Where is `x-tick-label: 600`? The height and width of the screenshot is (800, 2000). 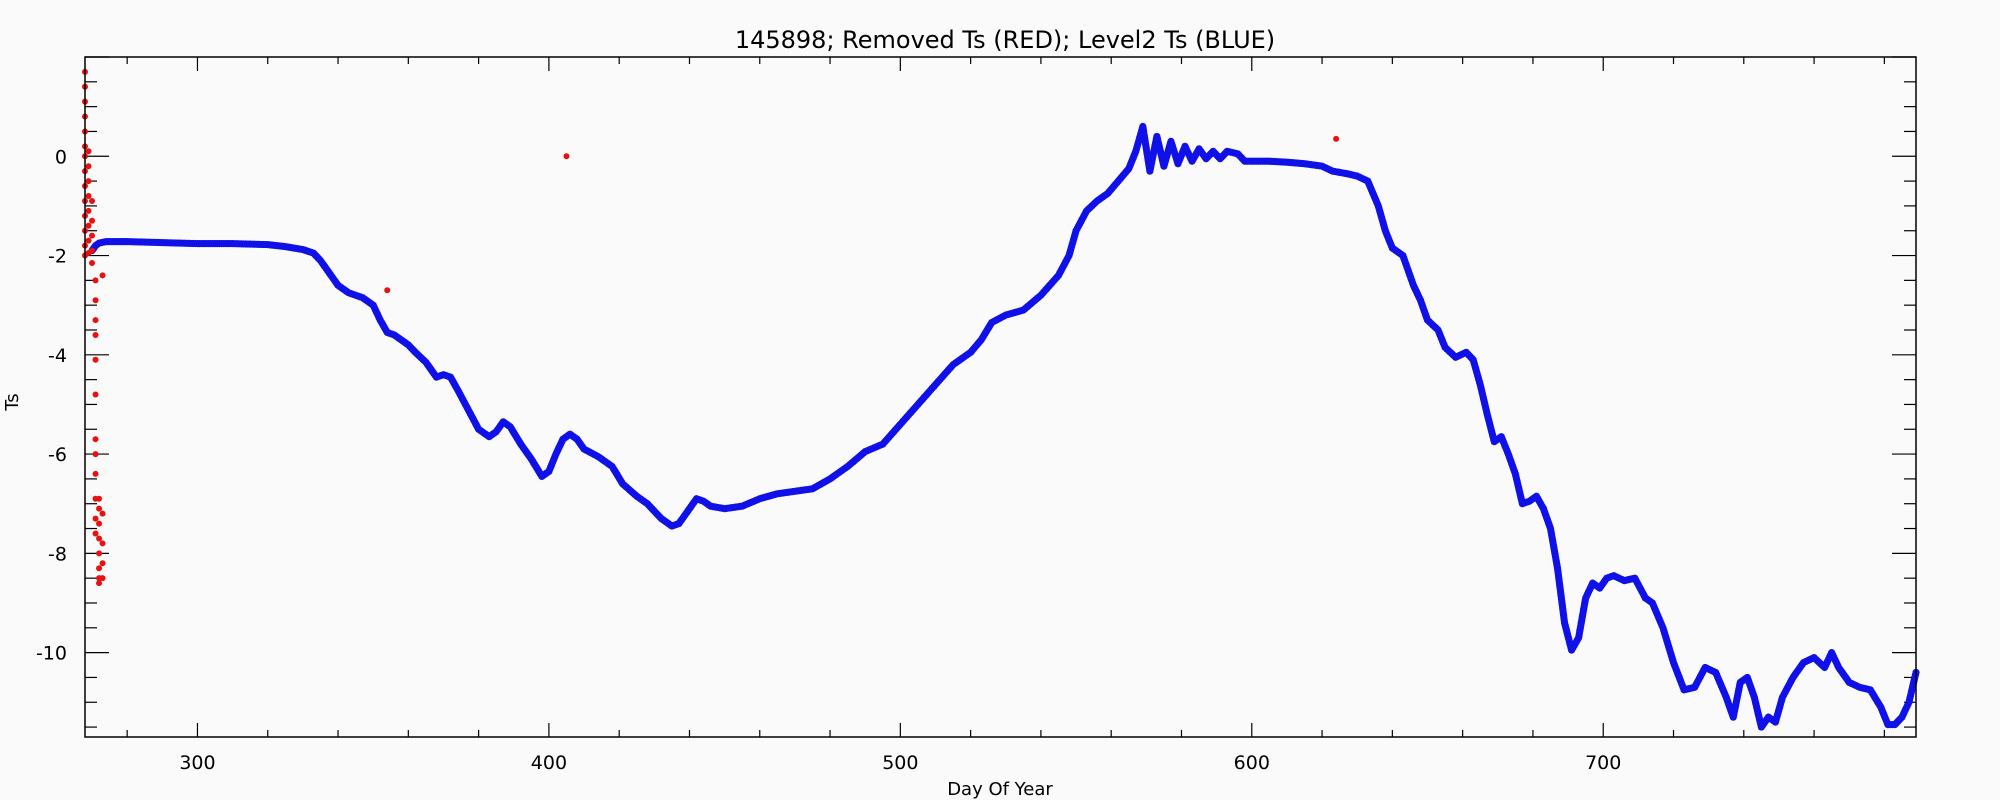 x-tick-label: 600 is located at coordinates (1252, 763).